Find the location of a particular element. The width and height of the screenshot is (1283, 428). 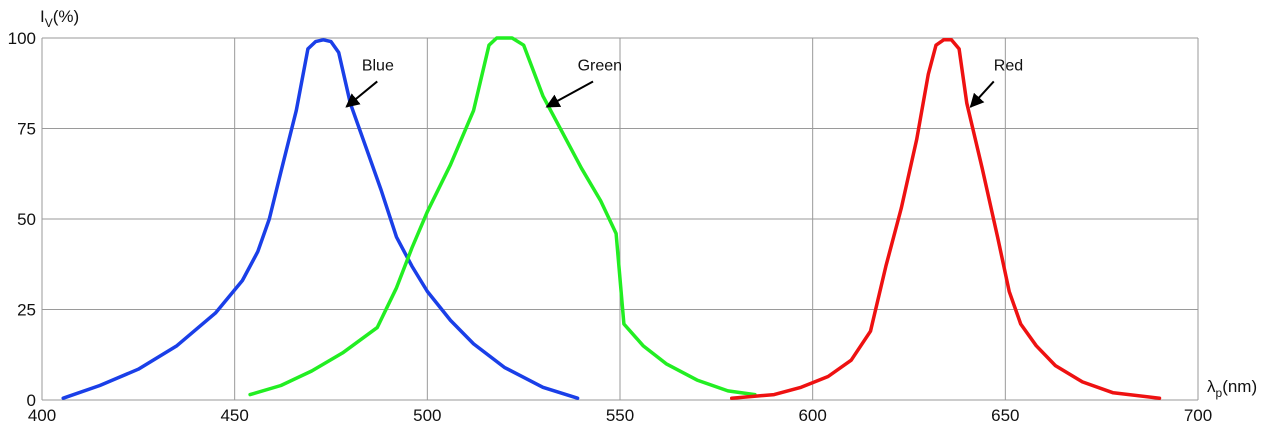

annotation-label-green: Green is located at coordinates (600, 66).